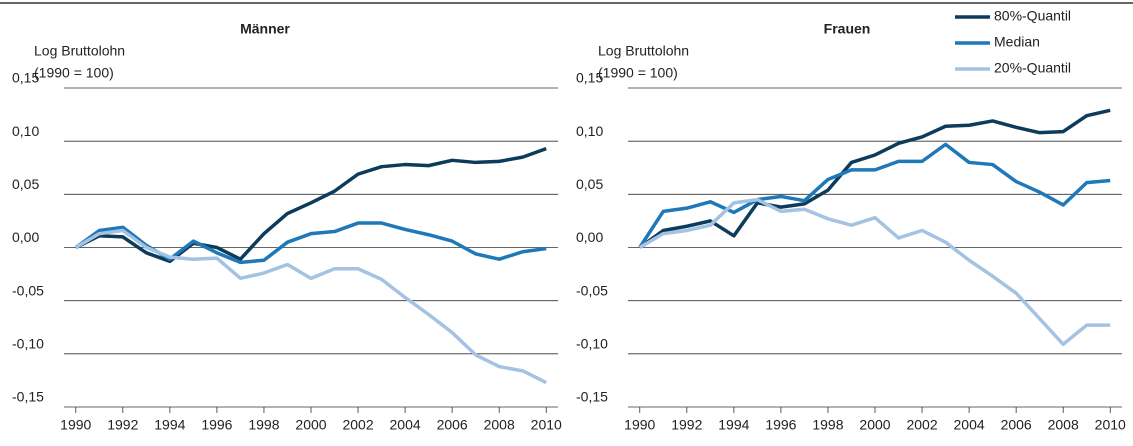 Image resolution: width=1133 pixels, height=446 pixels. What do you see at coordinates (1032, 68) in the screenshot?
I see `legend-label: 20%-Quantil` at bounding box center [1032, 68].